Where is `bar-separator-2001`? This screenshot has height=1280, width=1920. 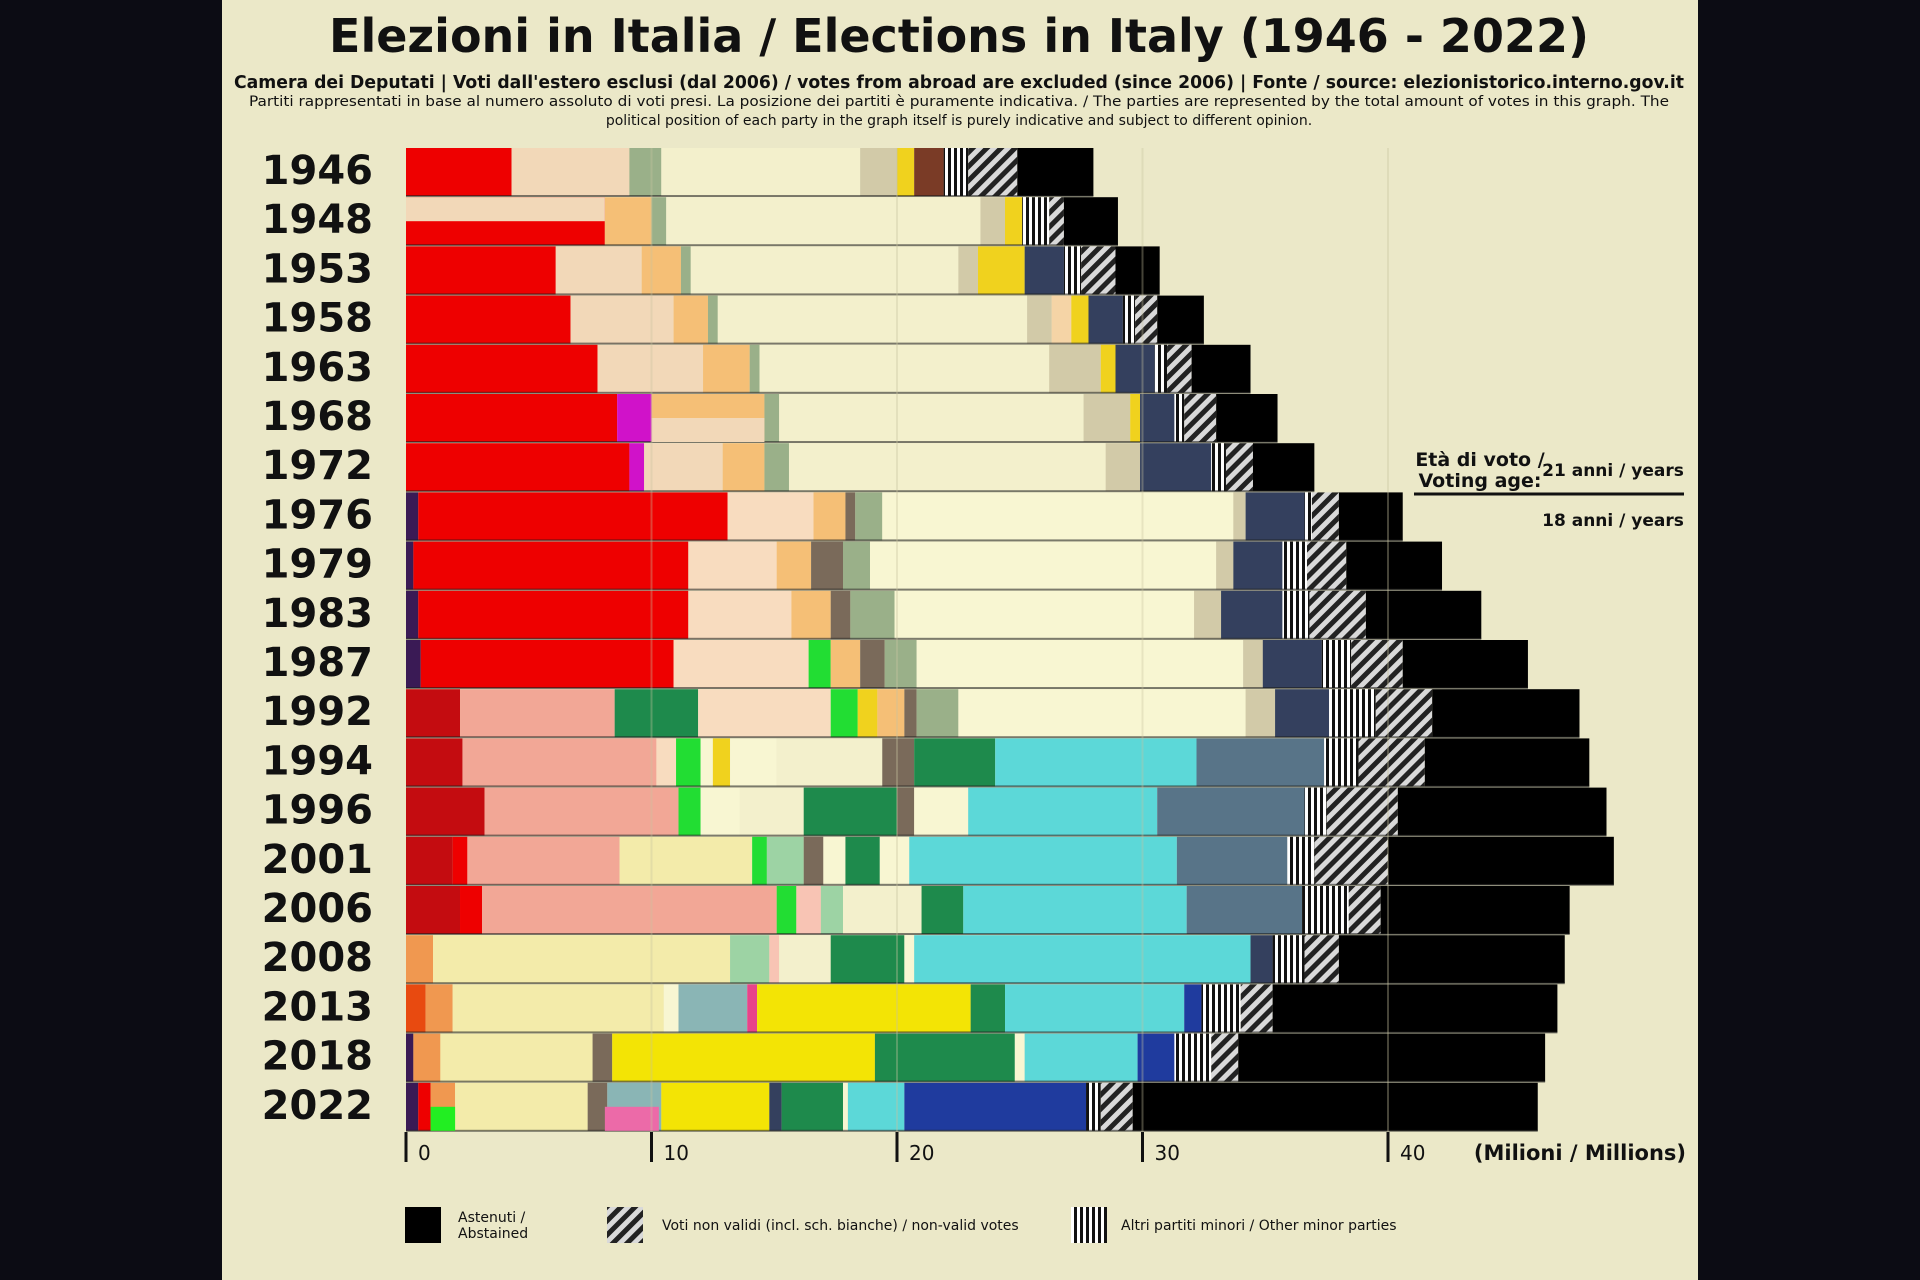 bar-separator-2001 is located at coordinates (1010, 884).